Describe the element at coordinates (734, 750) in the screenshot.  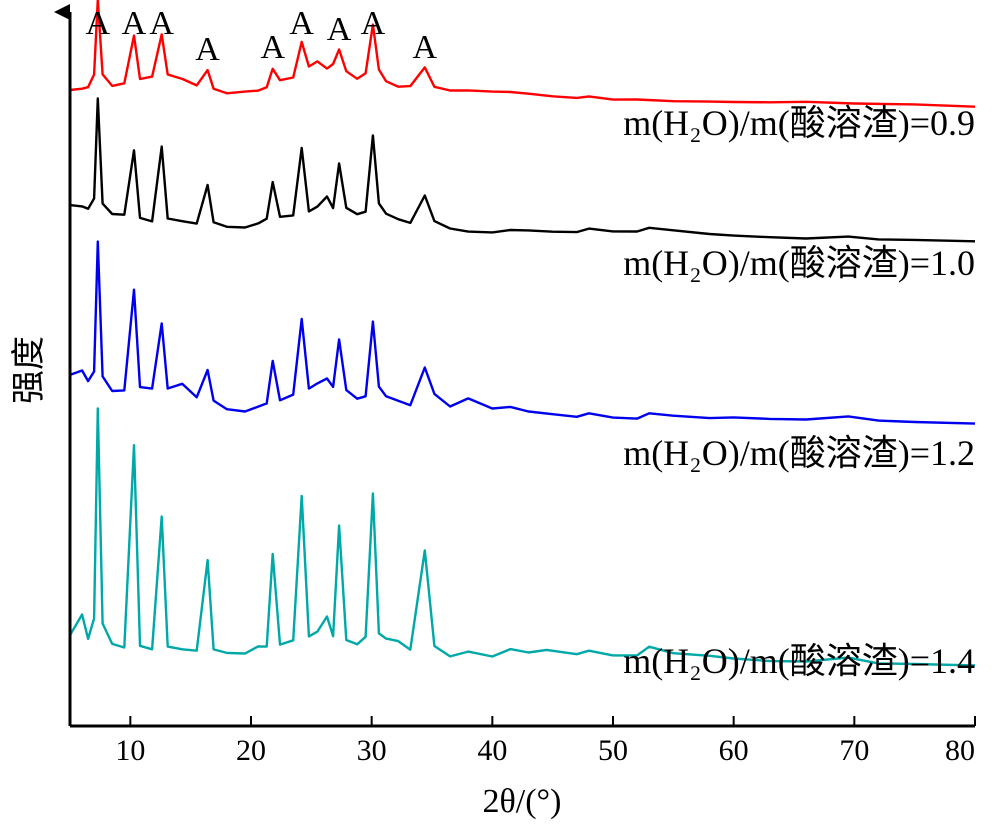
I see `x-tick-label-60: 60` at that location.